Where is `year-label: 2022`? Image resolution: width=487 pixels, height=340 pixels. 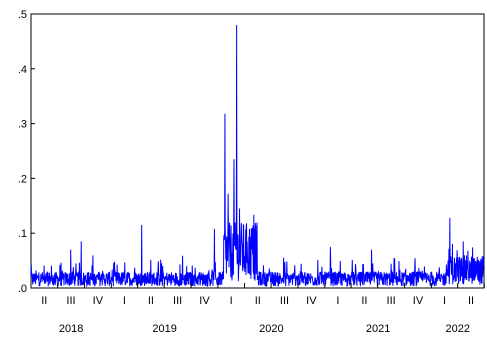 year-label: 2022 is located at coordinates (457, 329).